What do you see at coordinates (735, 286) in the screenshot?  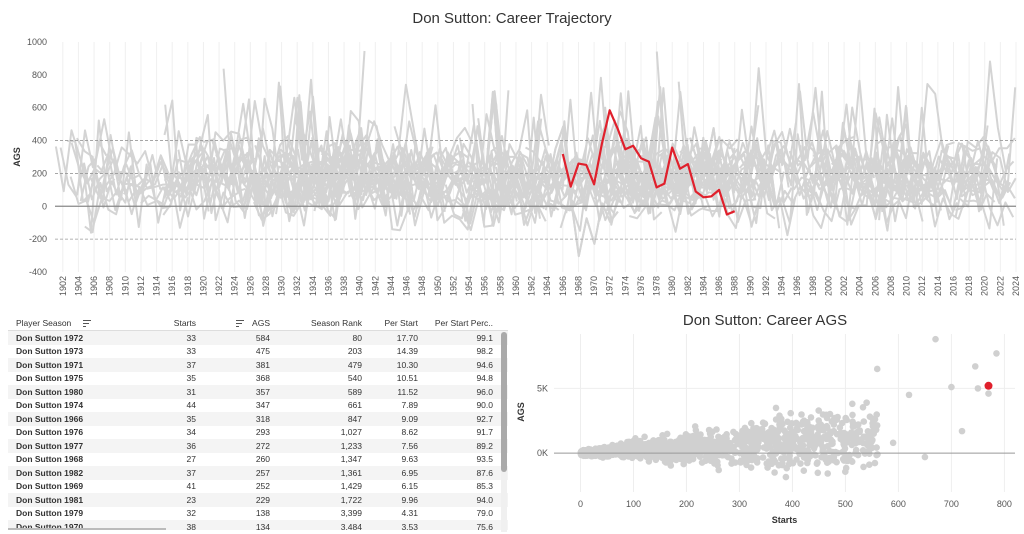 I see `x-tick-label: 1988` at bounding box center [735, 286].